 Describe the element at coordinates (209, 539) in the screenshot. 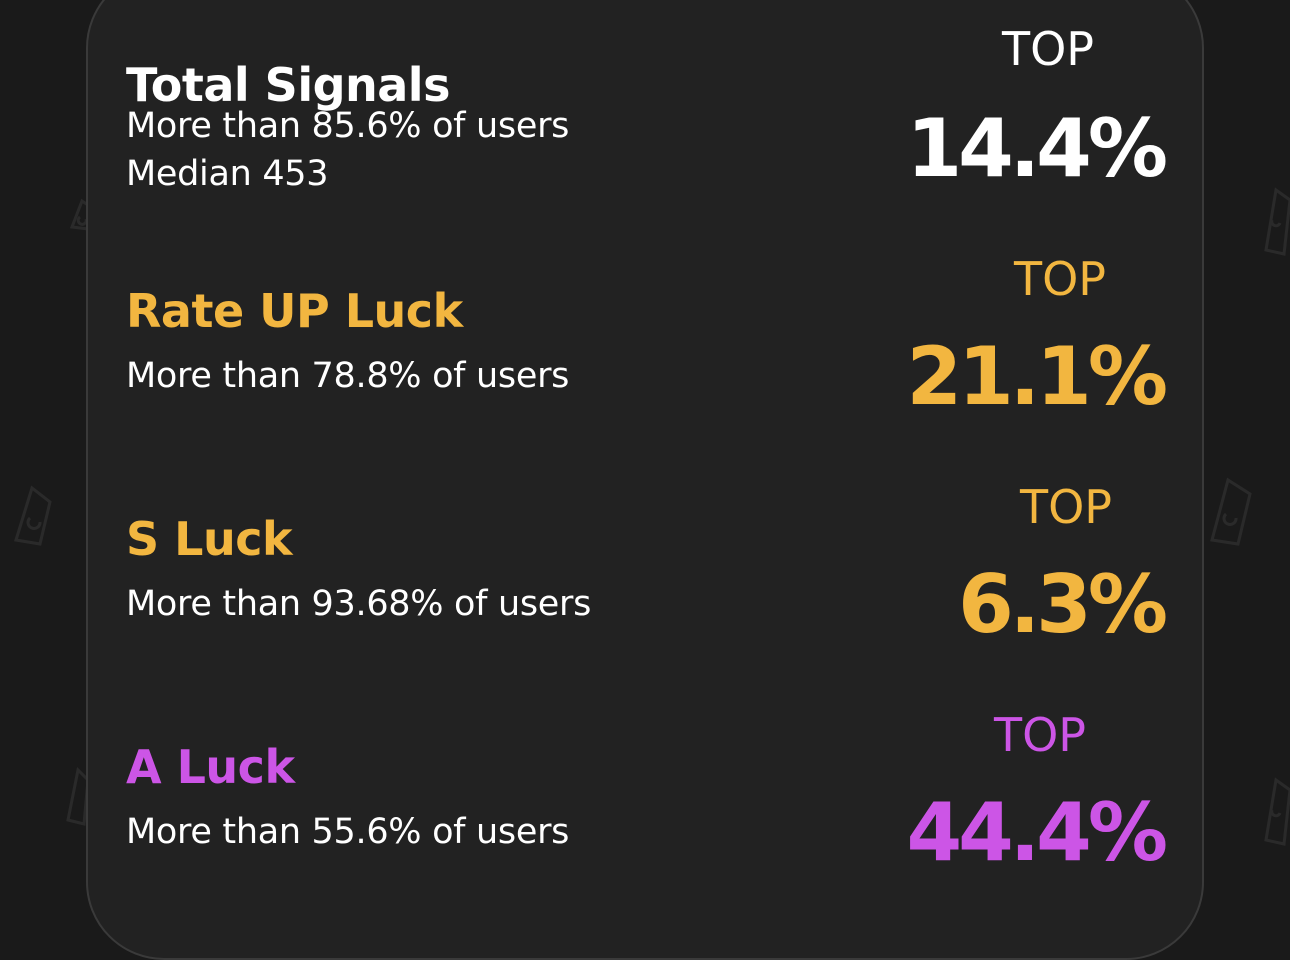

I see `stat-title: S Luck` at that location.